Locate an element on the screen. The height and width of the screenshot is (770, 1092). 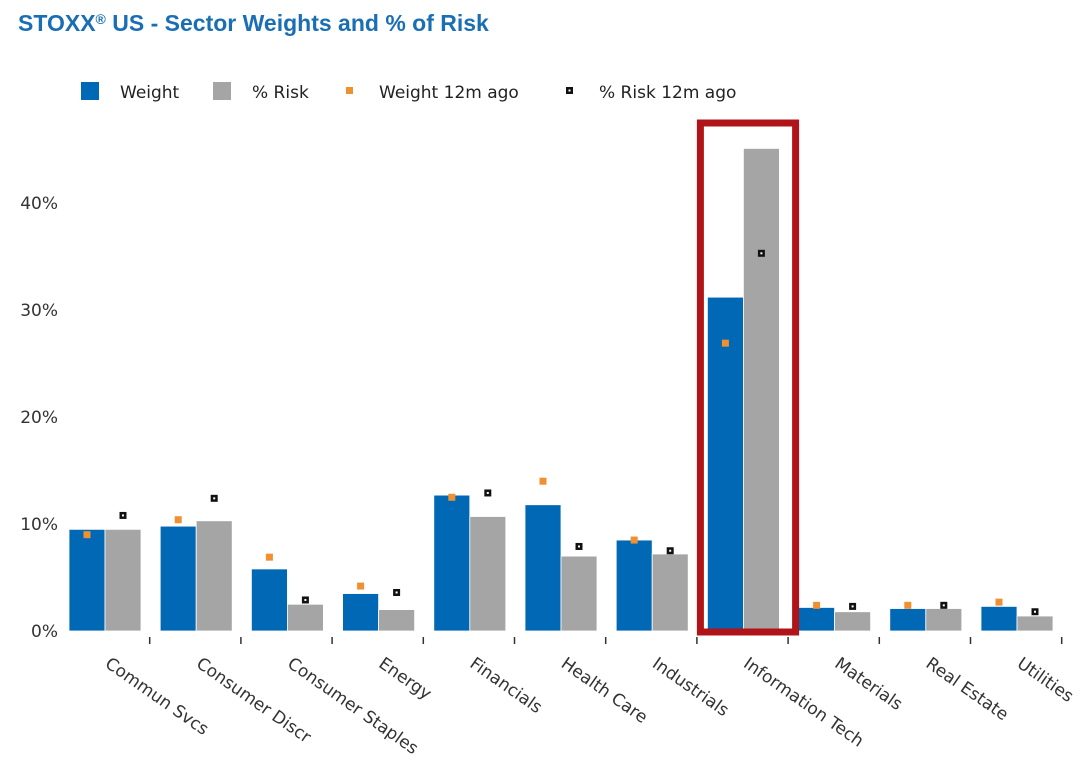
legend: Weight % Risk Weight 12m ago % Risk 12m ago is located at coordinates (408, 92).